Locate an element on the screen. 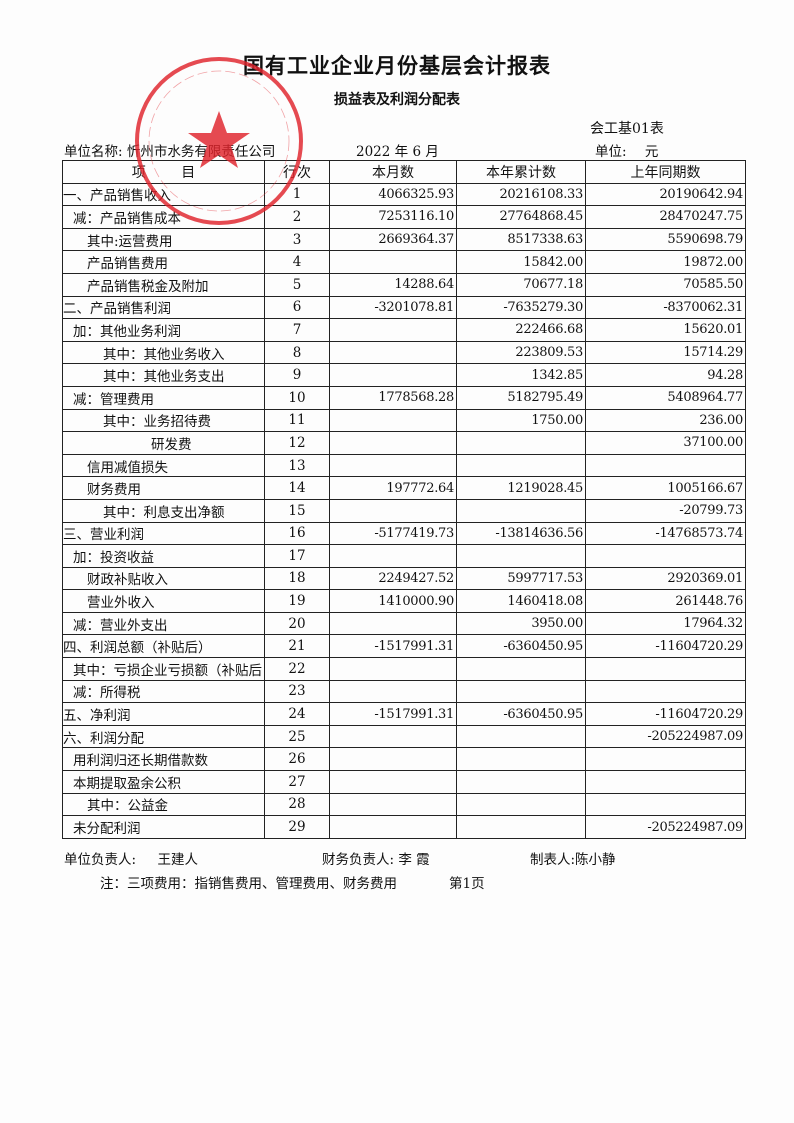 The width and height of the screenshot is (794, 1123). row-prior-year: 5590698.79 is located at coordinates (665, 239).